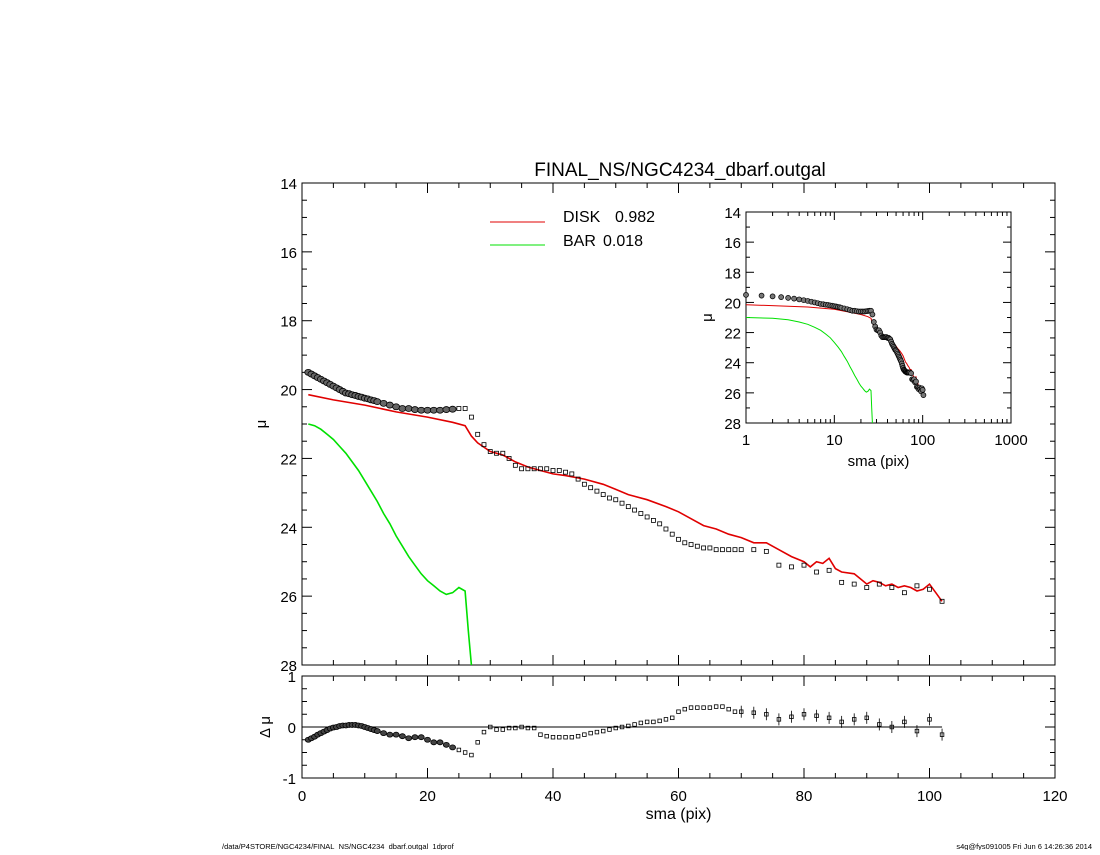  What do you see at coordinates (1010, 440) in the screenshot?
I see `inset-x-tick-label: 1000` at bounding box center [1010, 440].